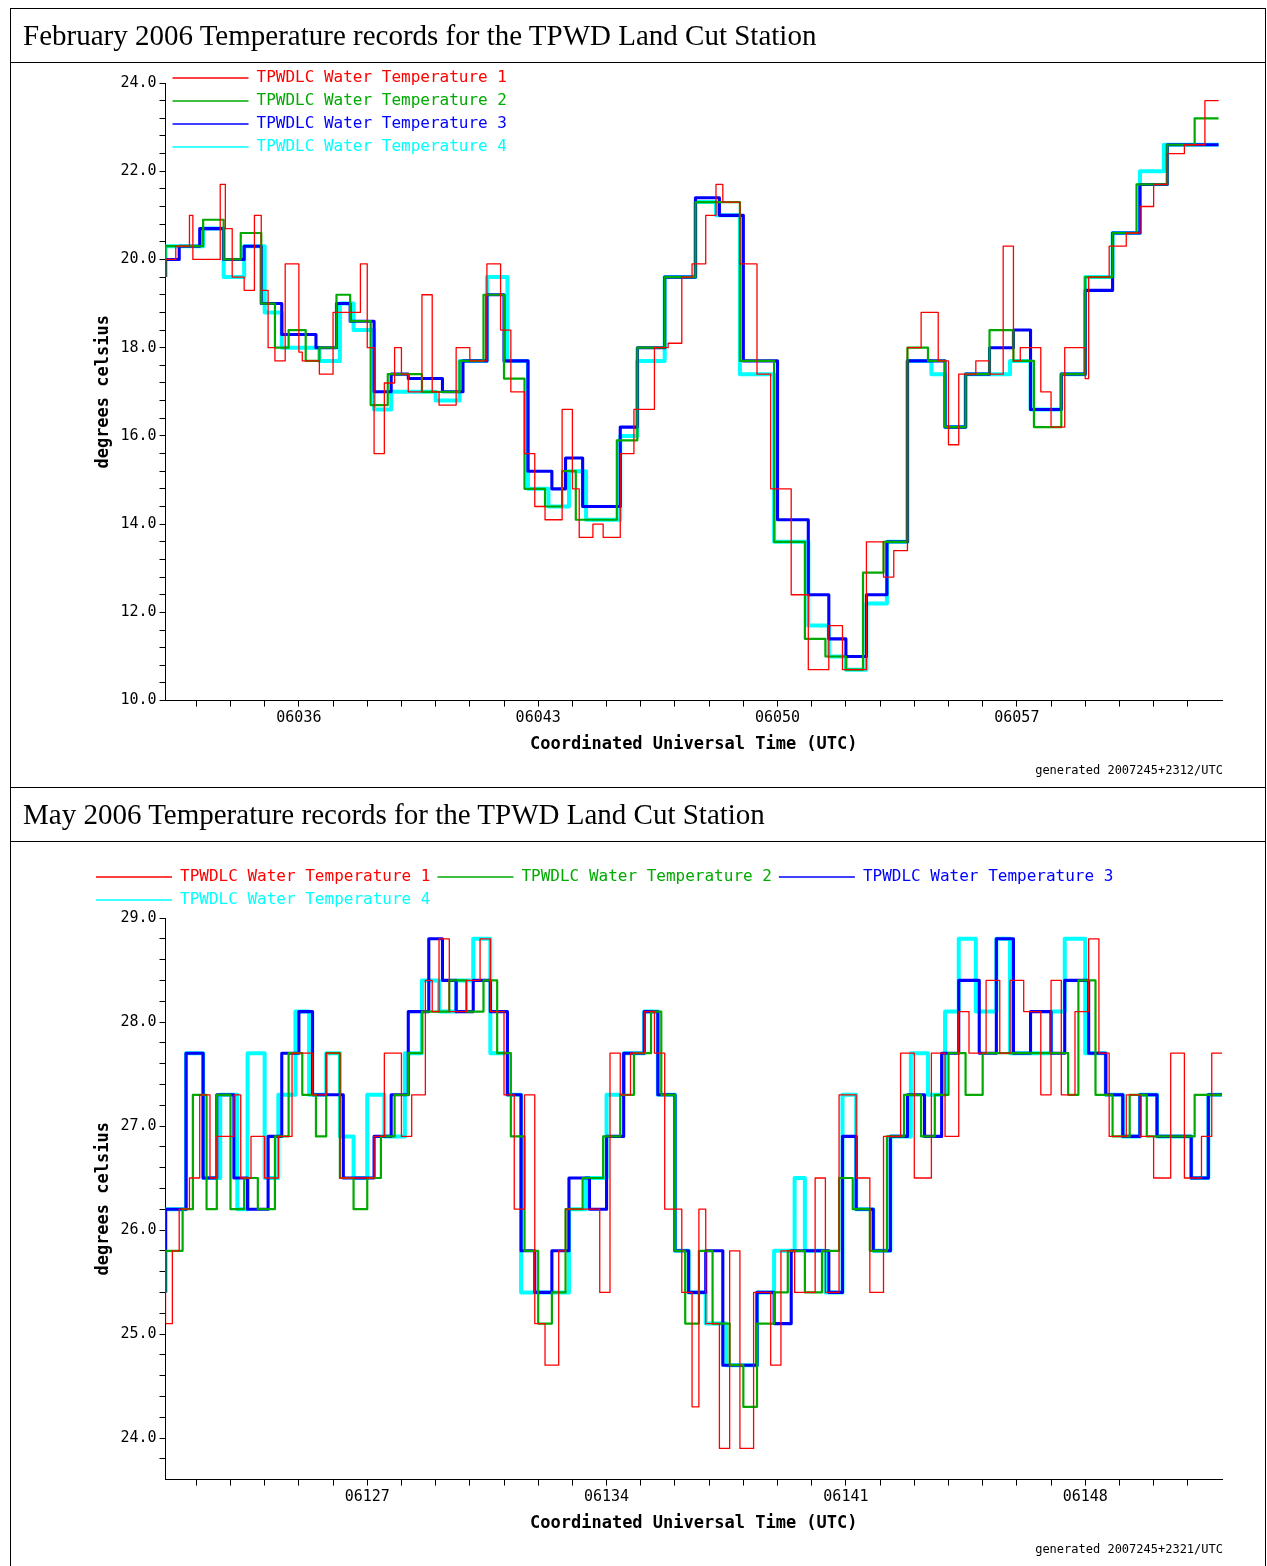 This screenshot has height=1566, width=1267. I want to click on chart-title: May 2006 Temperature records for the TPWD Land Cut Station, so click(638, 815).